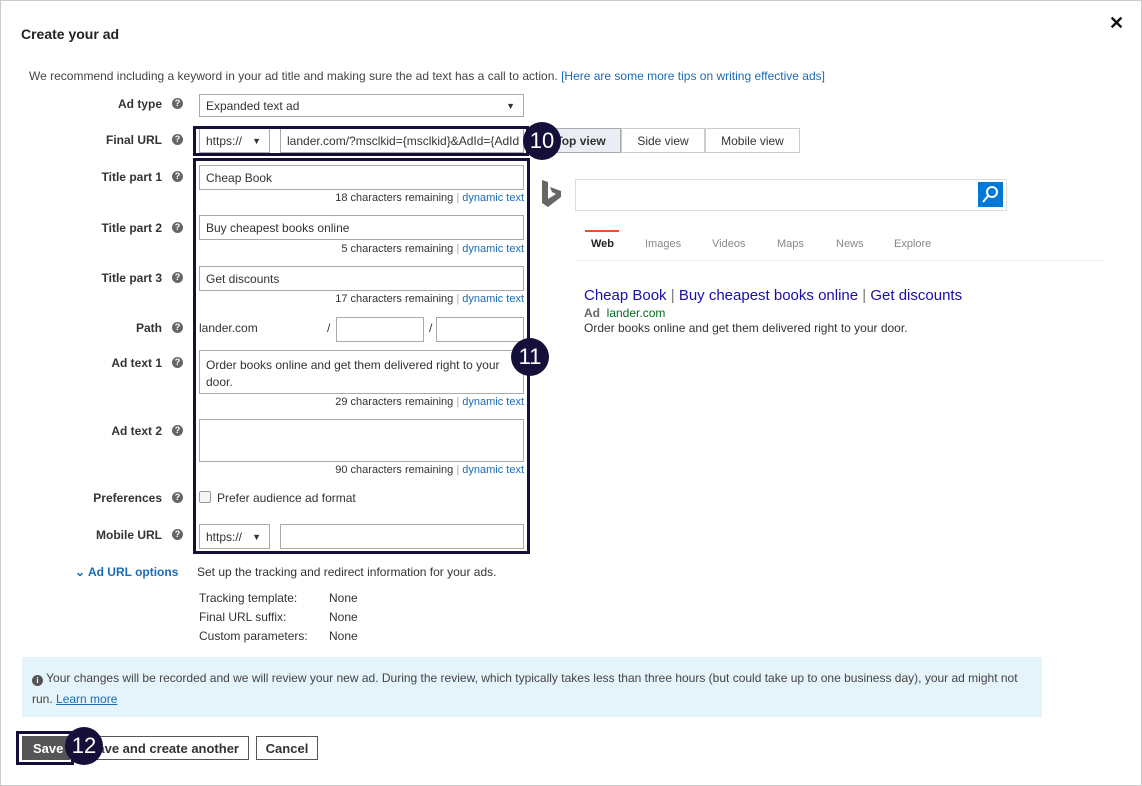  I want to click on remaining-text: 17 characters remaining, so click(394, 299).